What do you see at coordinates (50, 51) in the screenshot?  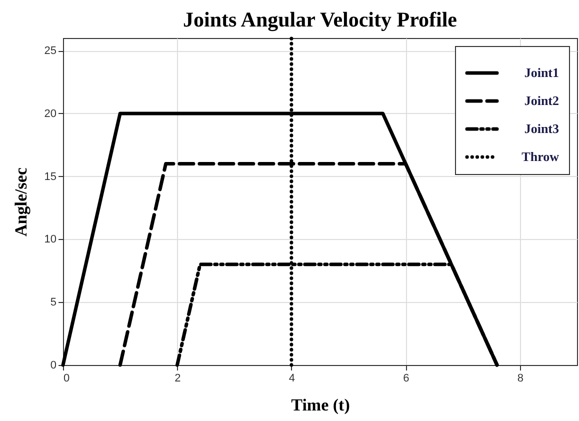 I see `y-tick-label: 25` at bounding box center [50, 51].